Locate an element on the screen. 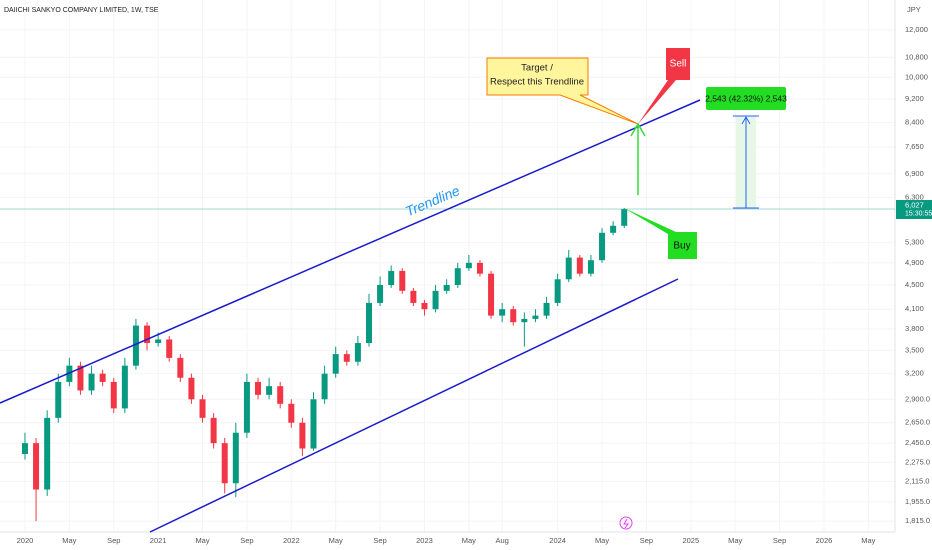 Image resolution: width=932 pixels, height=550 pixels. measure-label: 2,543 (42.32%) 2,543 is located at coordinates (746, 98).